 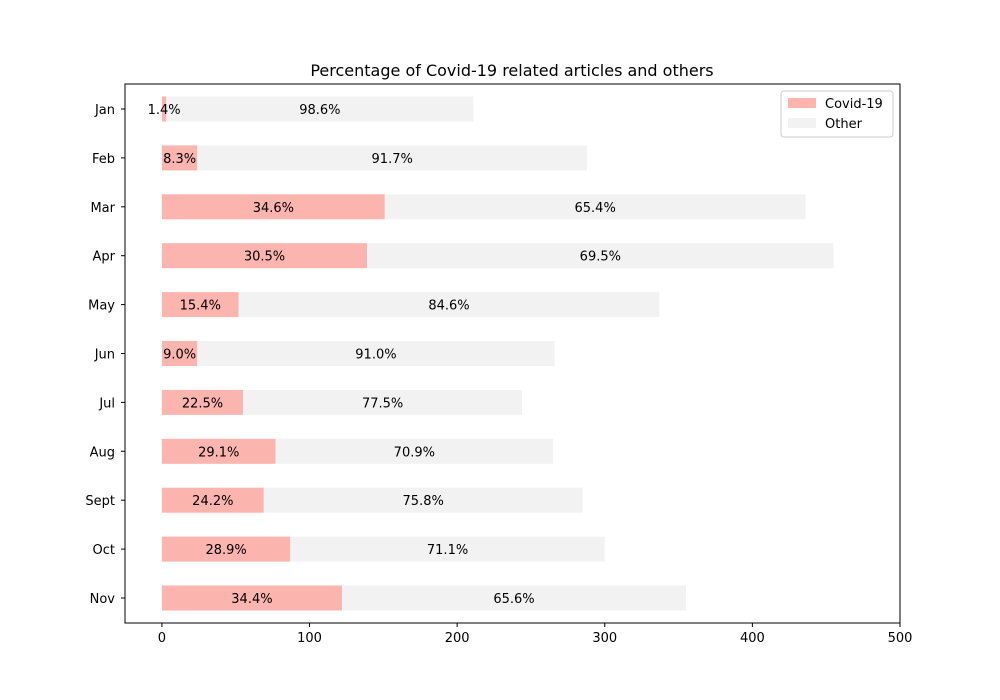 I want to click on bar-label-covid-19-jun: 9.0%, so click(x=179, y=355).